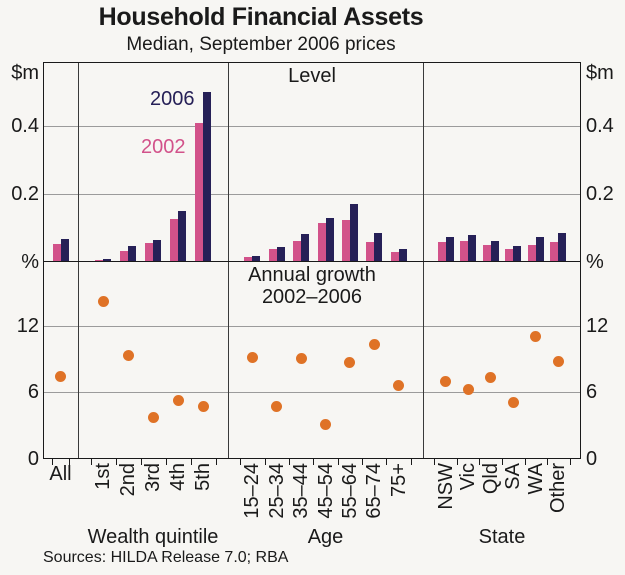  I want to click on category-label-text: 4th, so click(178, 477).